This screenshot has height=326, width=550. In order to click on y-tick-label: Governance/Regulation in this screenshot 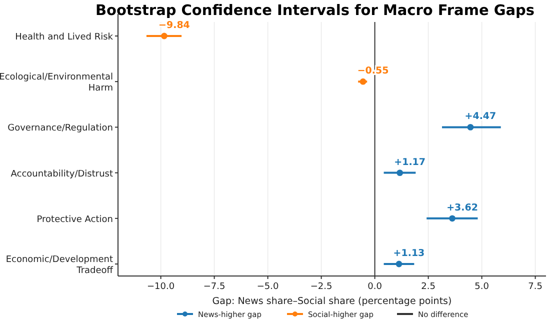, I will do `click(60, 129)`.